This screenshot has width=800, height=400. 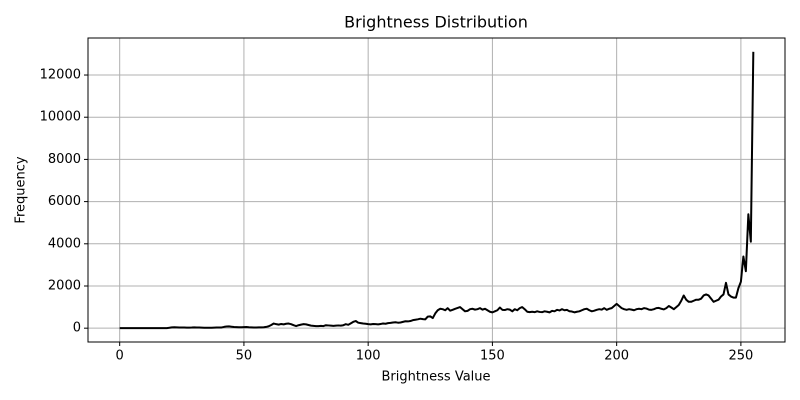 I want to click on x-tick-label: 250, so click(x=740, y=356).